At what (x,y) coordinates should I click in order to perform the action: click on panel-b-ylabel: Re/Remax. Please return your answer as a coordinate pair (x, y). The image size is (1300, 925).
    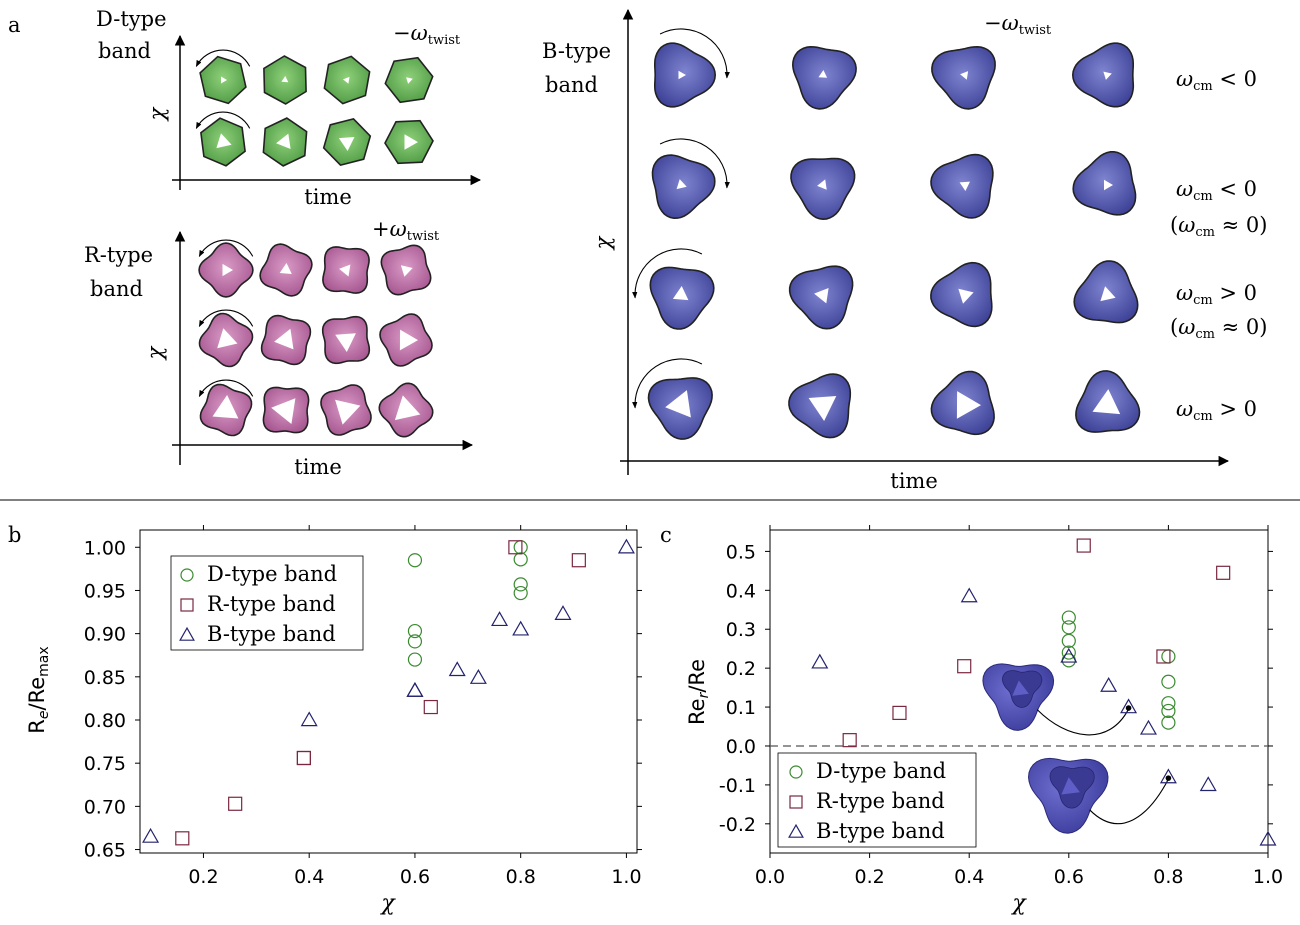
    Looking at the image, I should click on (38, 689).